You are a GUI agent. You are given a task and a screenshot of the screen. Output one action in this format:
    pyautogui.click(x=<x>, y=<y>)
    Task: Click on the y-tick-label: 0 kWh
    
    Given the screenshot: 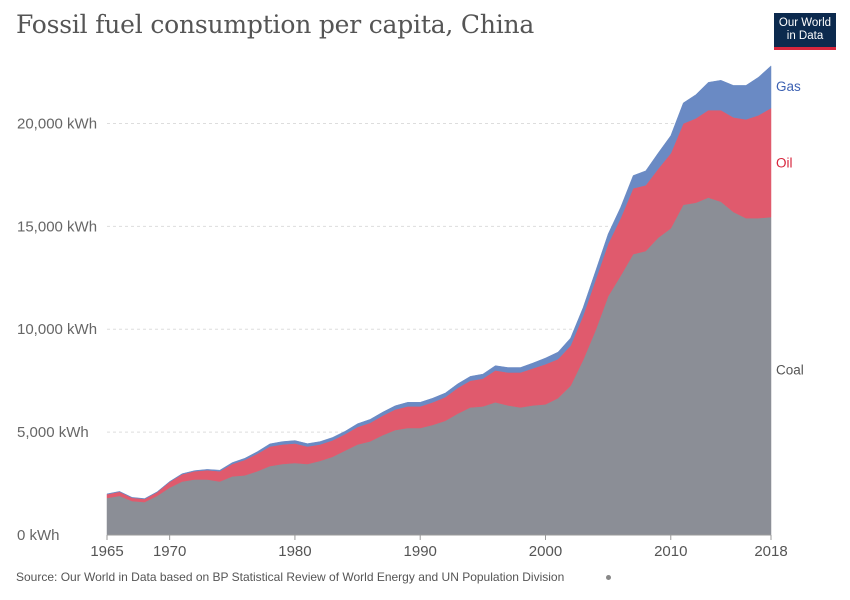 What is the action you would take?
    pyautogui.click(x=38, y=535)
    